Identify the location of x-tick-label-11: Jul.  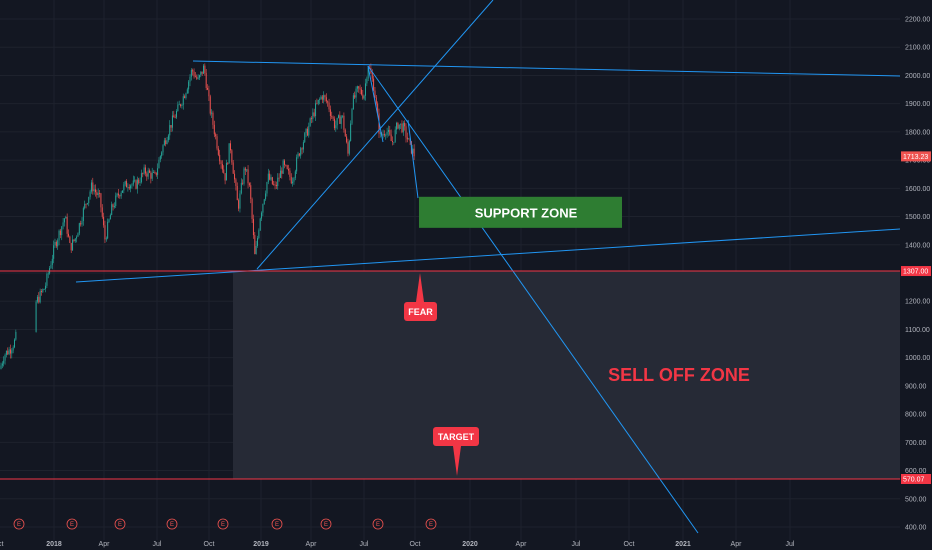
(576, 544).